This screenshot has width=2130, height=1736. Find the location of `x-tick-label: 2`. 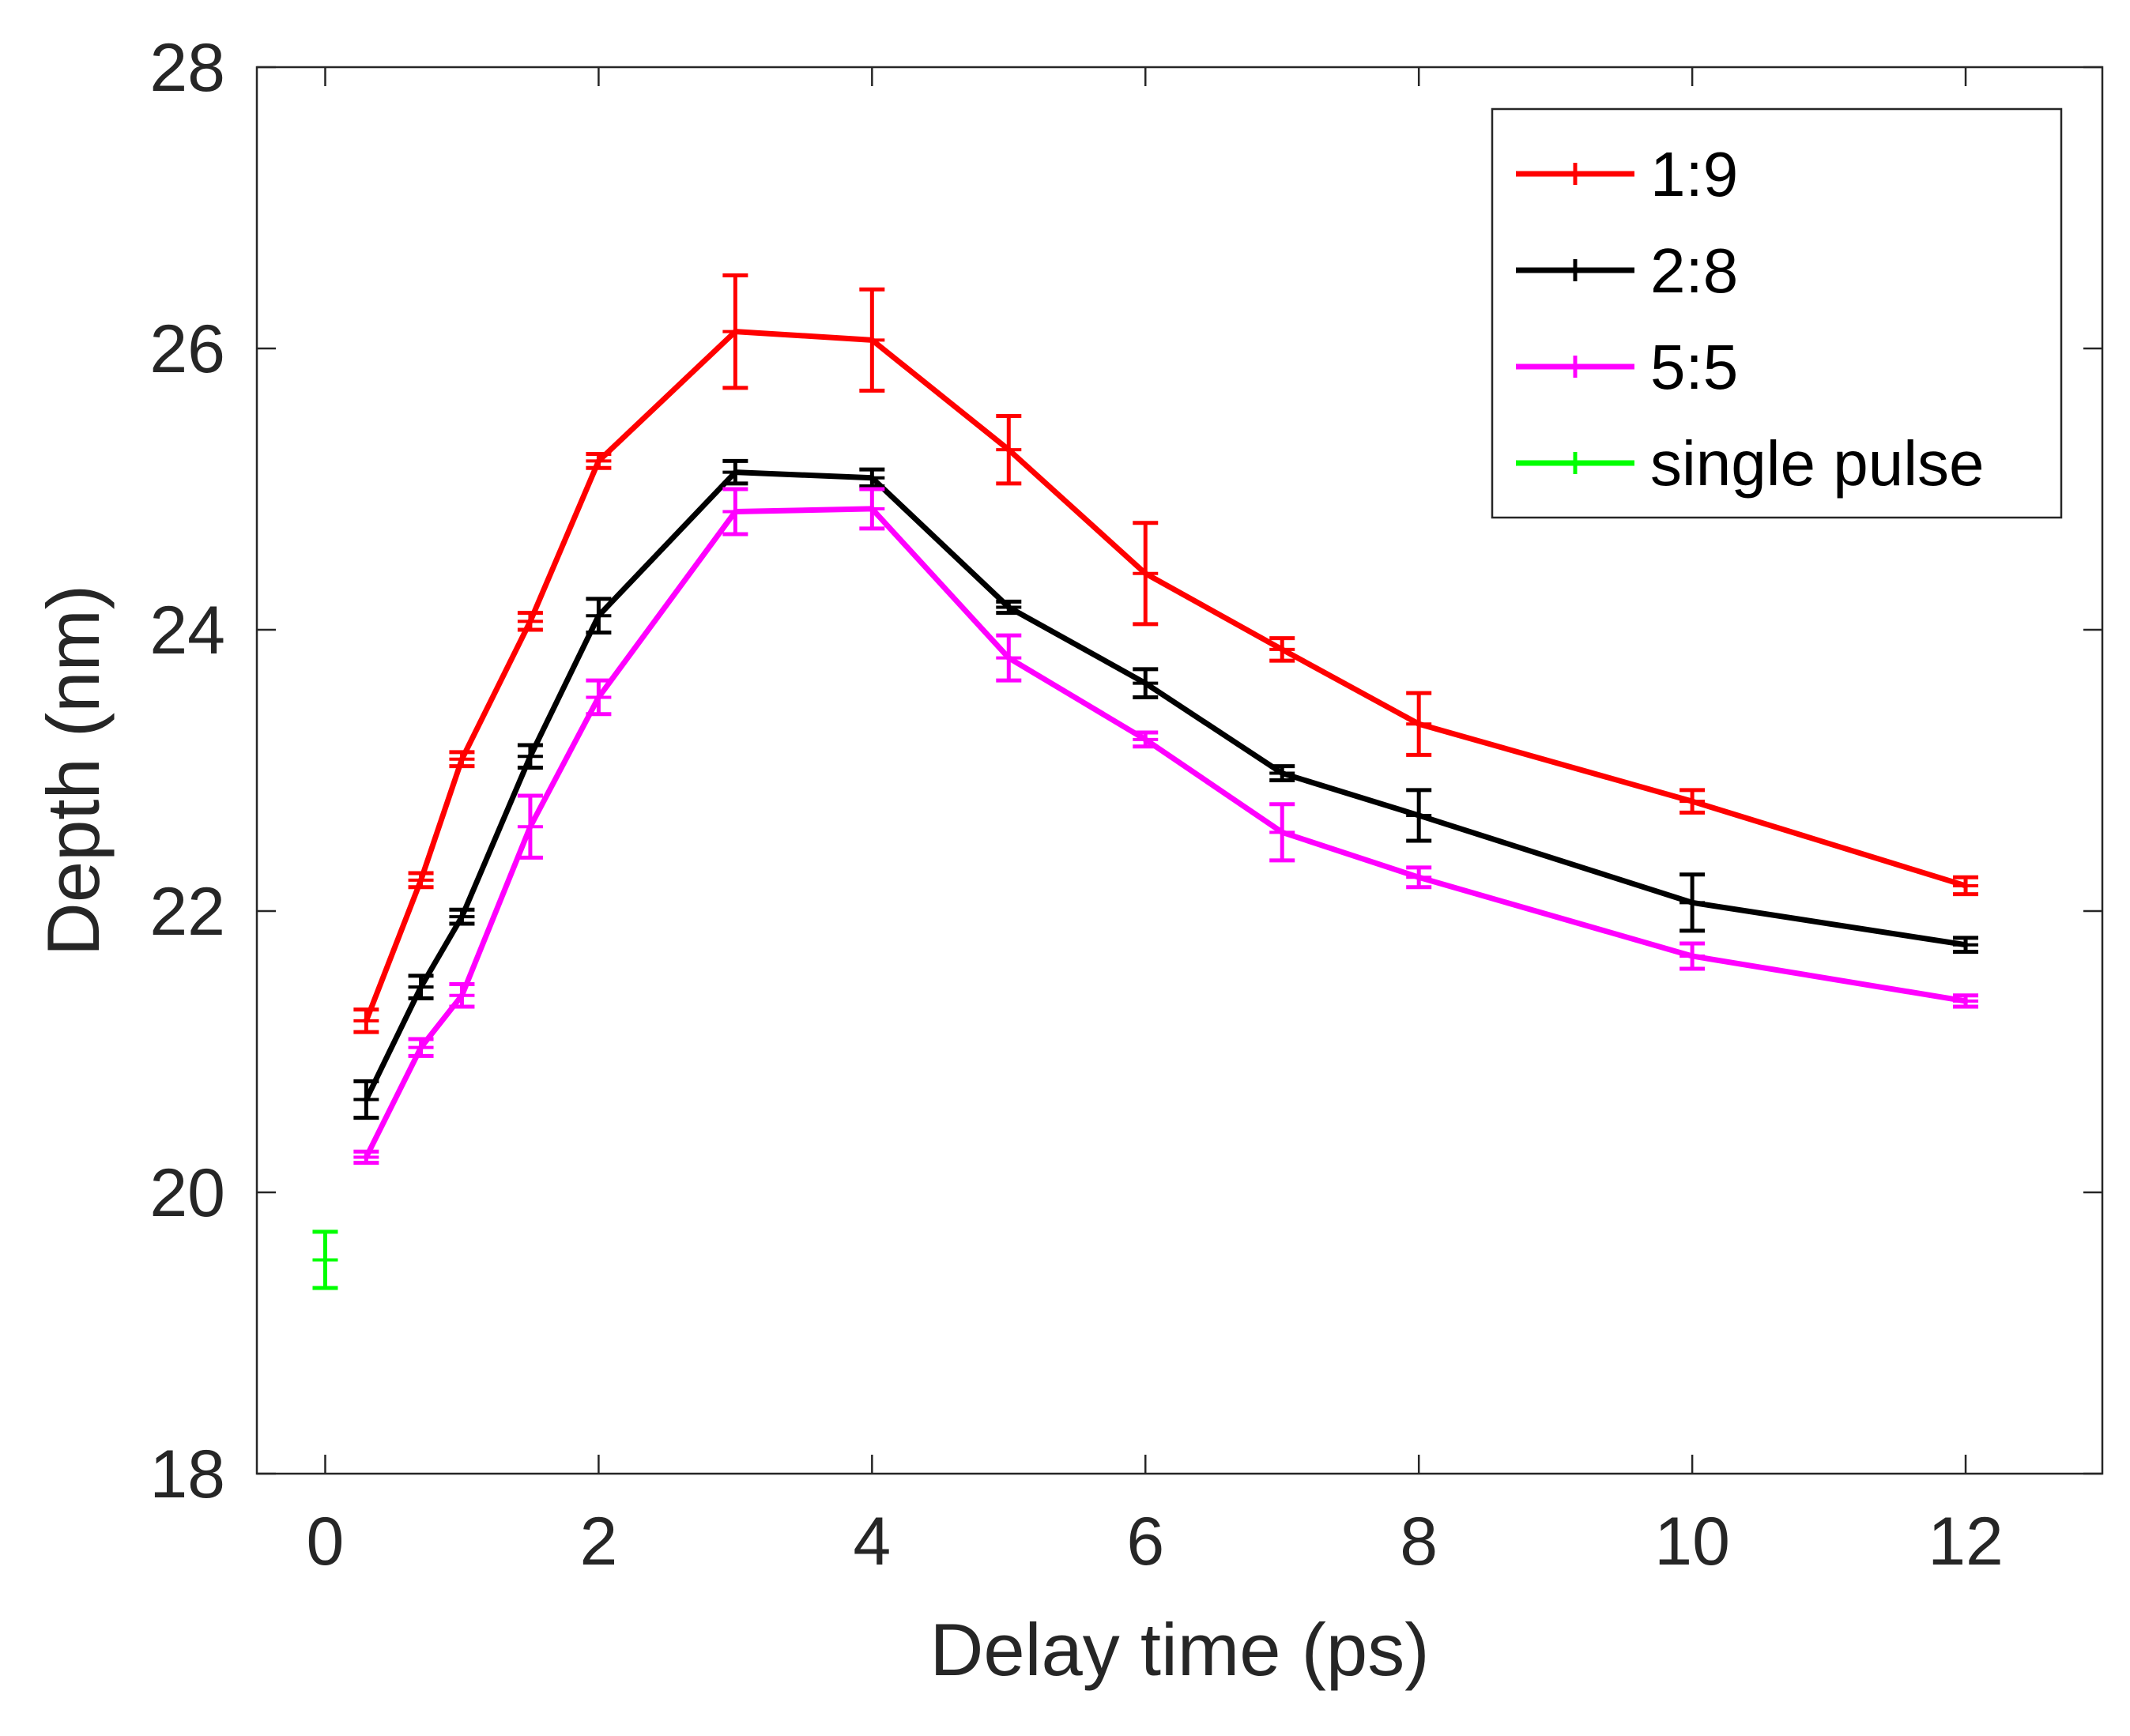

x-tick-label: 2 is located at coordinates (598, 1542).